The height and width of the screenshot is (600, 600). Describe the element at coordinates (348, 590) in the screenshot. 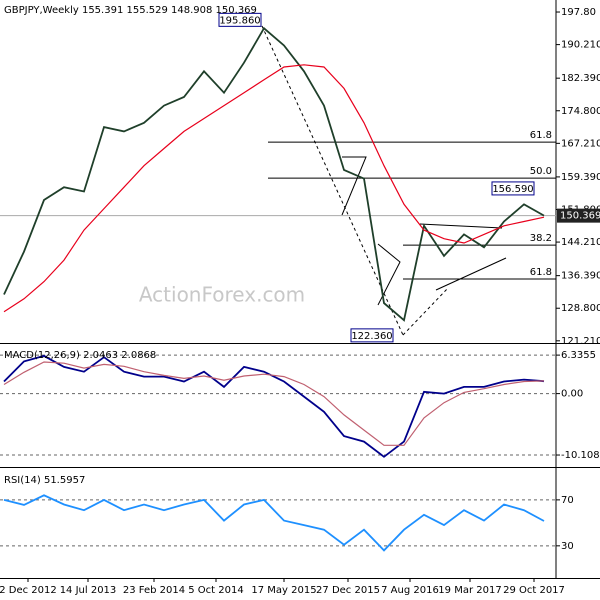

I see `x-tick-label: 27 Dec 2015` at that location.